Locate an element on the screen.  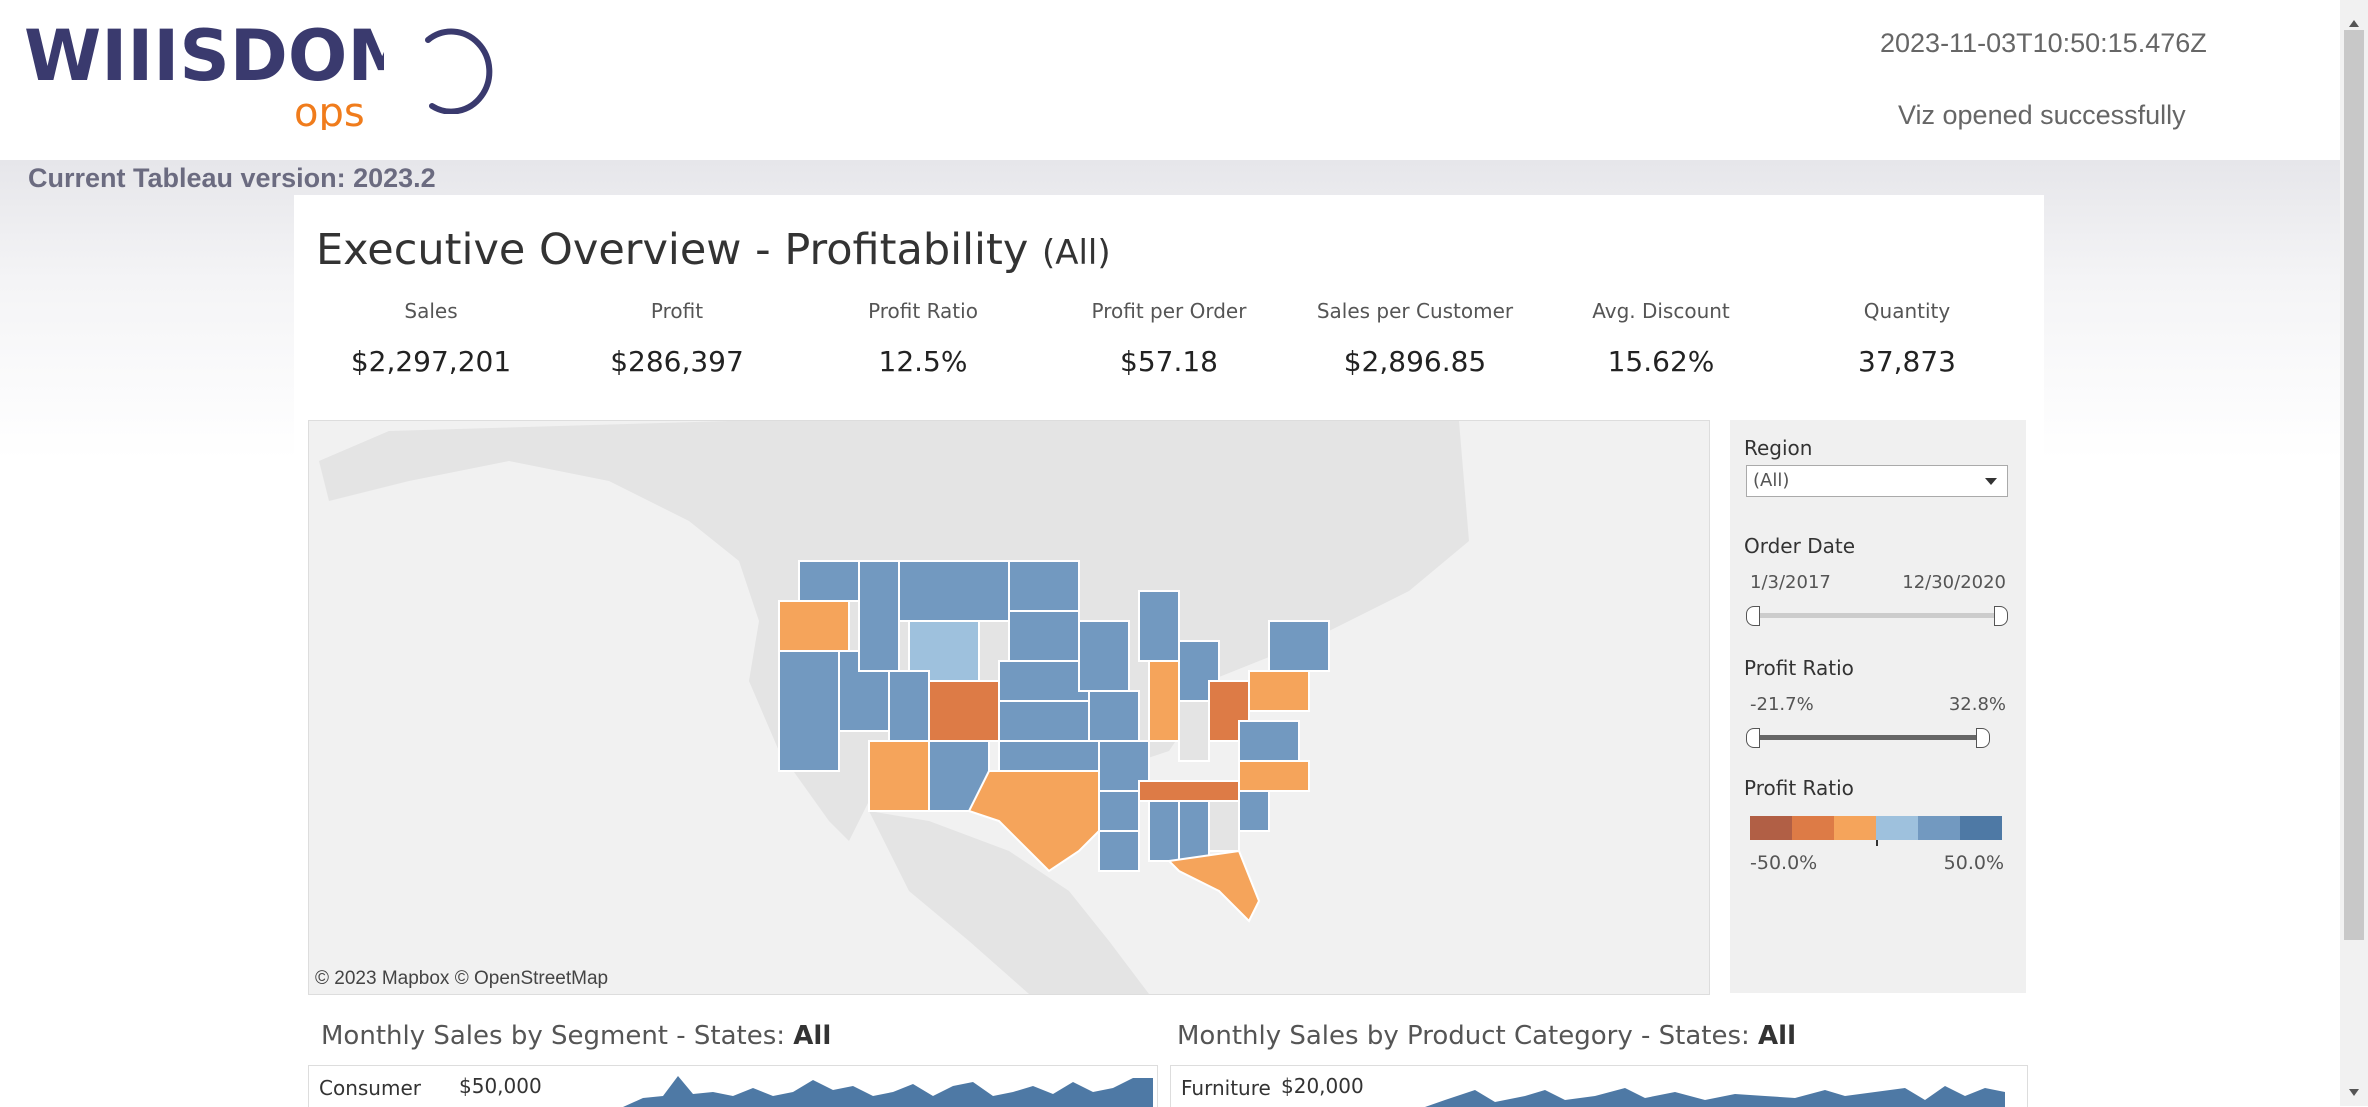
kpi-label: Profit is located at coordinates (677, 311).